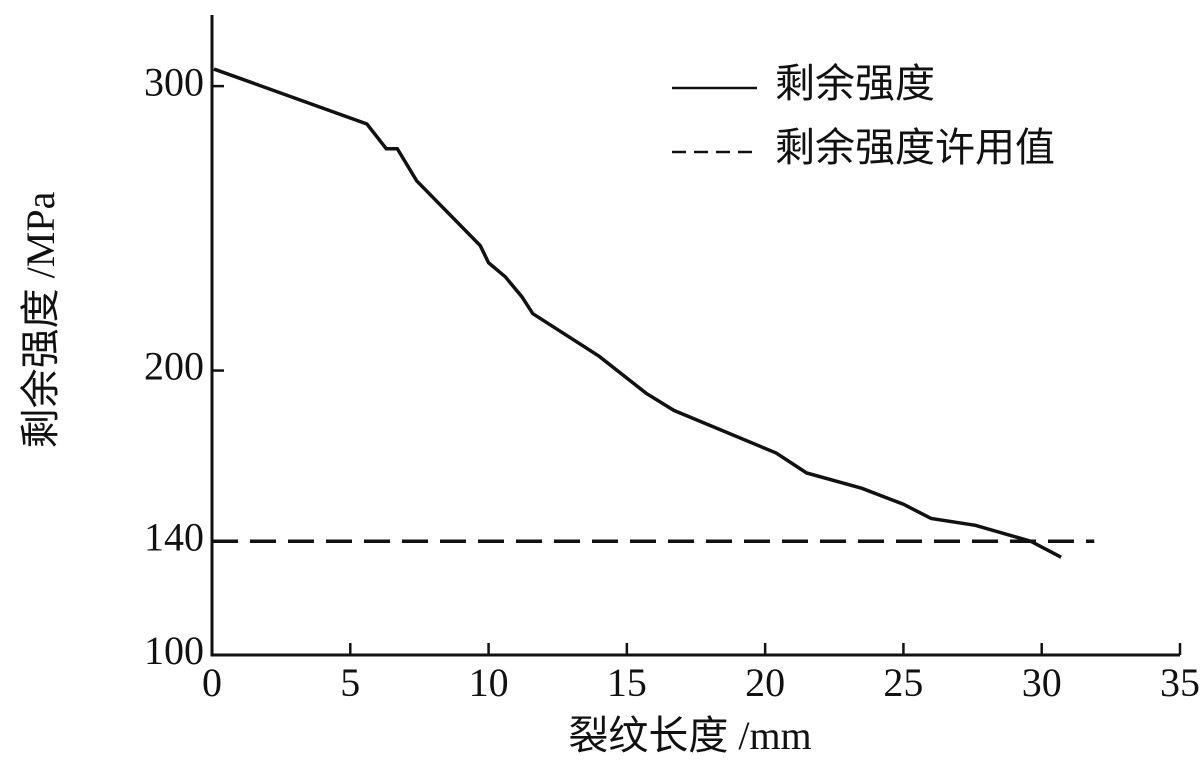  What do you see at coordinates (174, 81) in the screenshot?
I see `y-tick-label: 300` at bounding box center [174, 81].